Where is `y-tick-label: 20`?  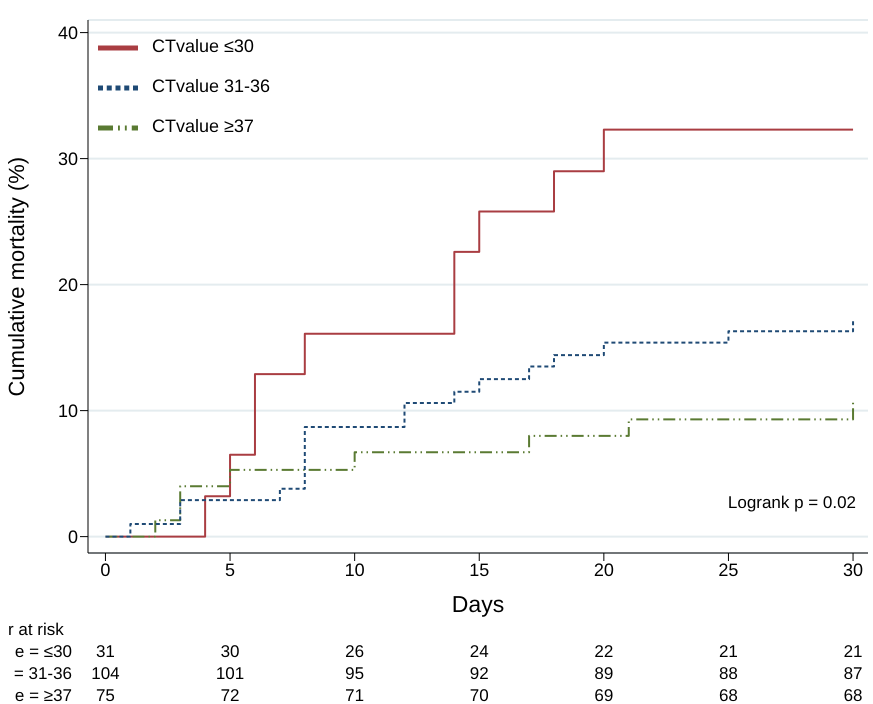 y-tick-label: 20 is located at coordinates (68, 285).